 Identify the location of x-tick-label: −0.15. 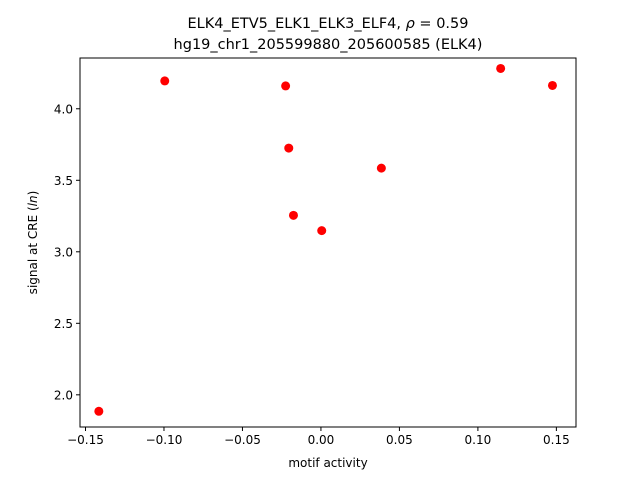
(85, 440).